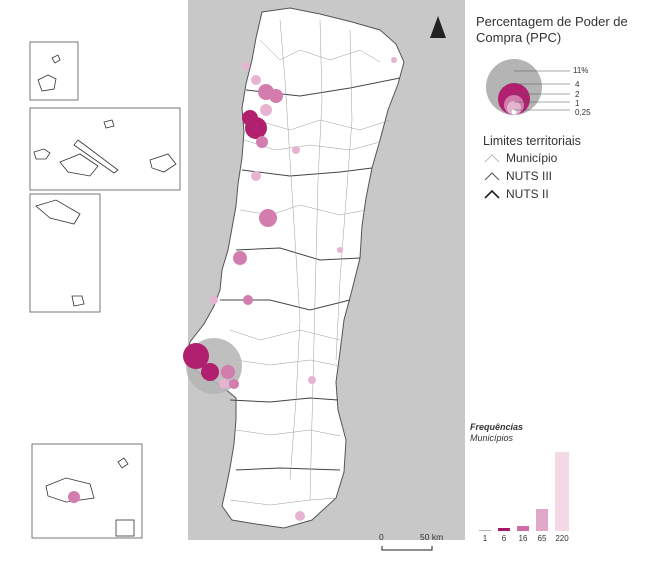  What do you see at coordinates (528, 87) in the screenshot?
I see `legend-bubbles` at bounding box center [528, 87].